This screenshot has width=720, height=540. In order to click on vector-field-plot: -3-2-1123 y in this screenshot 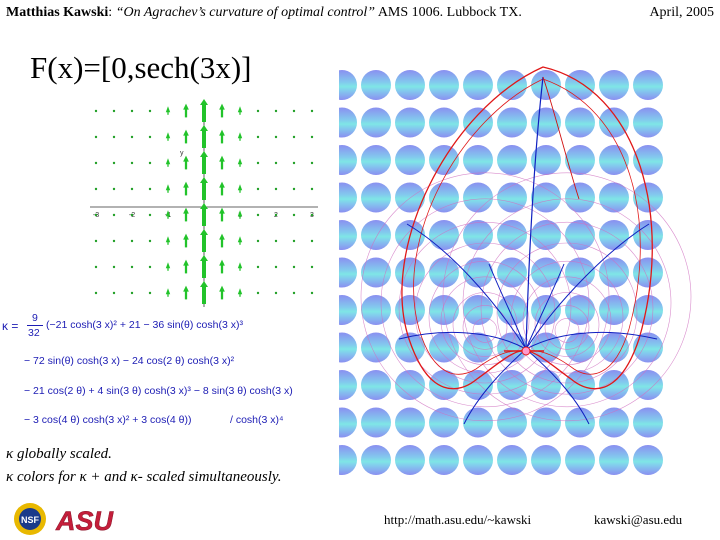, I will do `click(204, 203)`.